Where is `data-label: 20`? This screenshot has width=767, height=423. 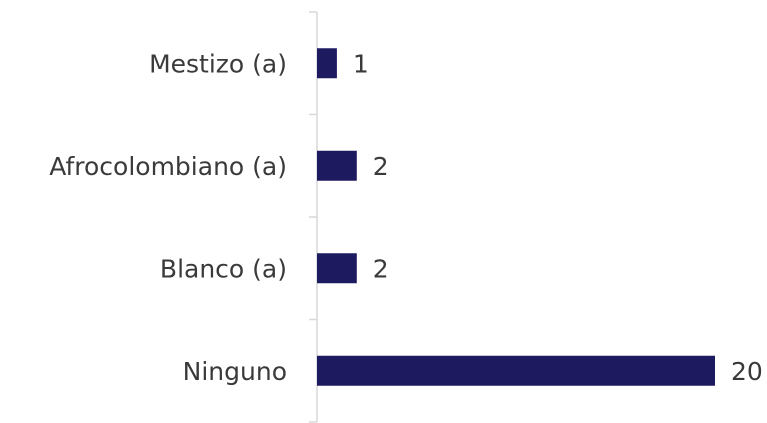 data-label: 20 is located at coordinates (747, 371).